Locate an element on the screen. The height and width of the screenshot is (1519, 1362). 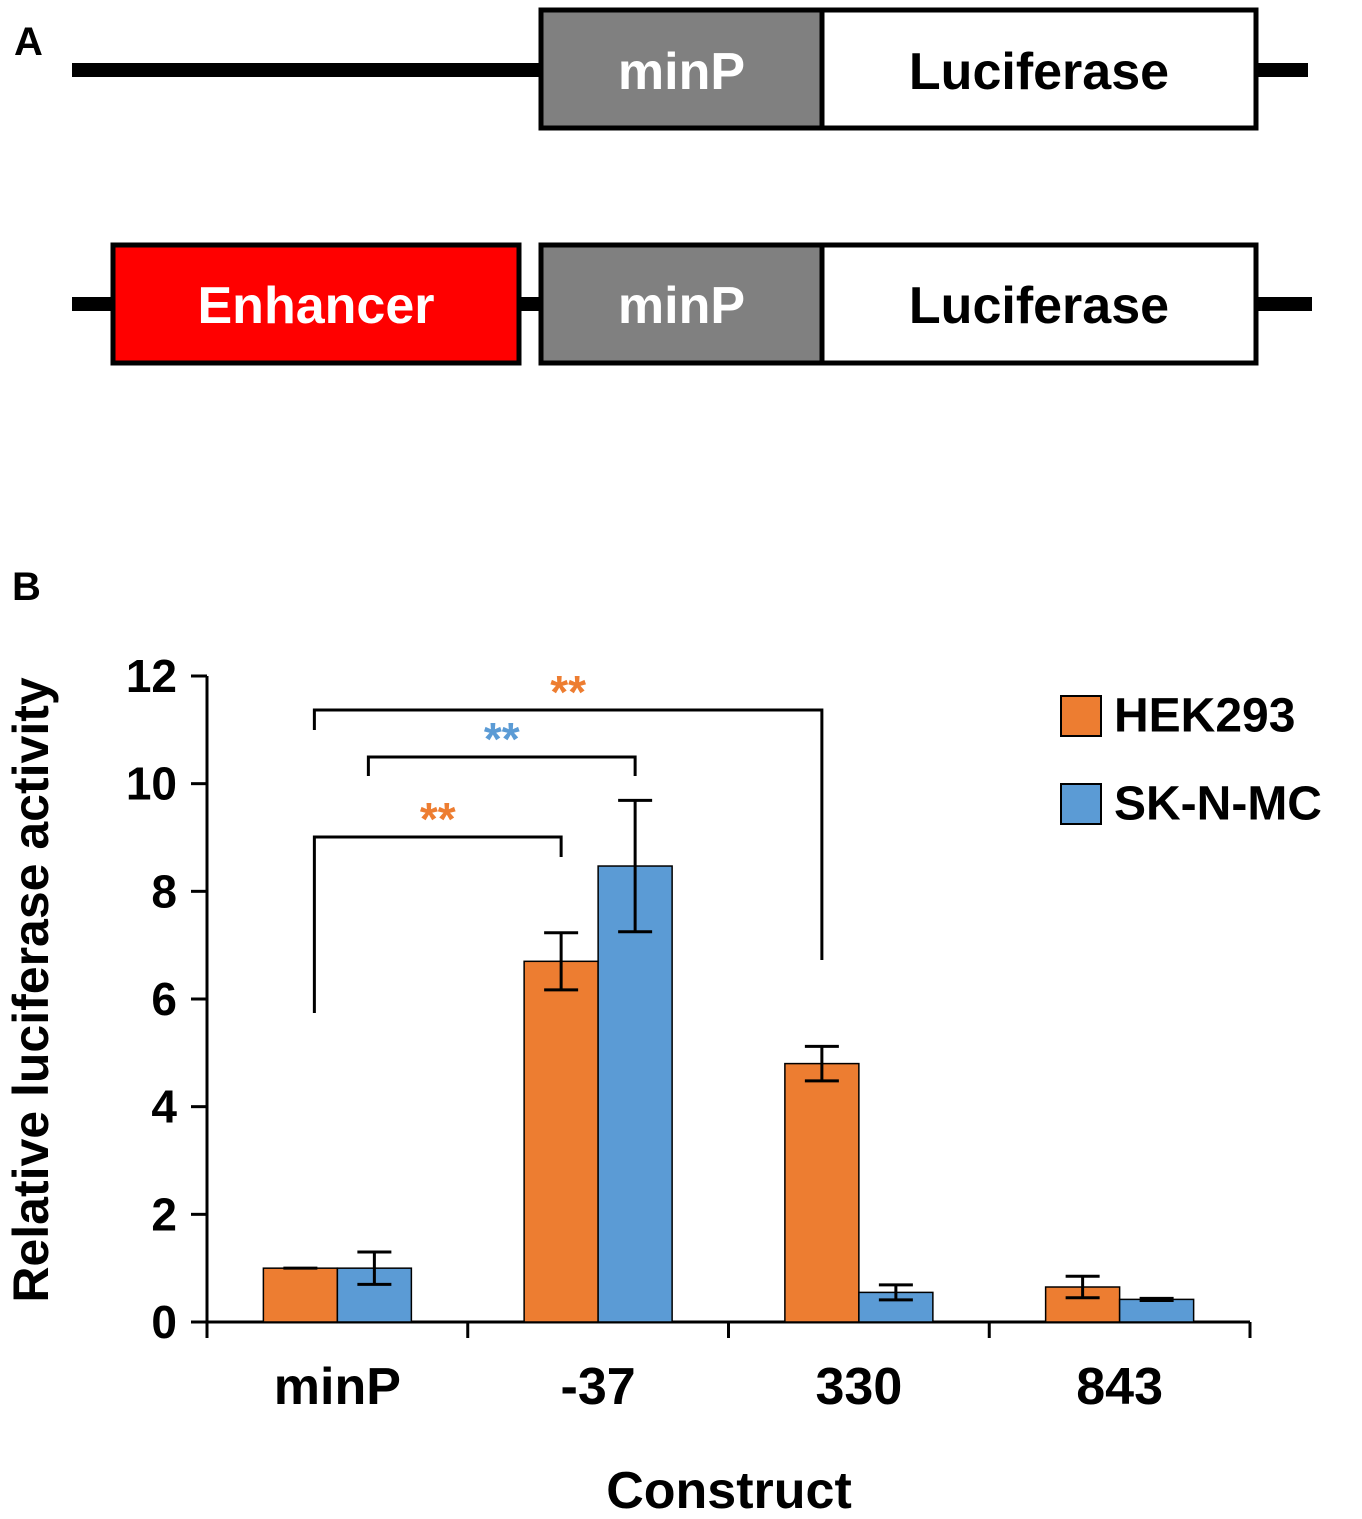
y-tick-label: 10 is located at coordinates (151, 784).